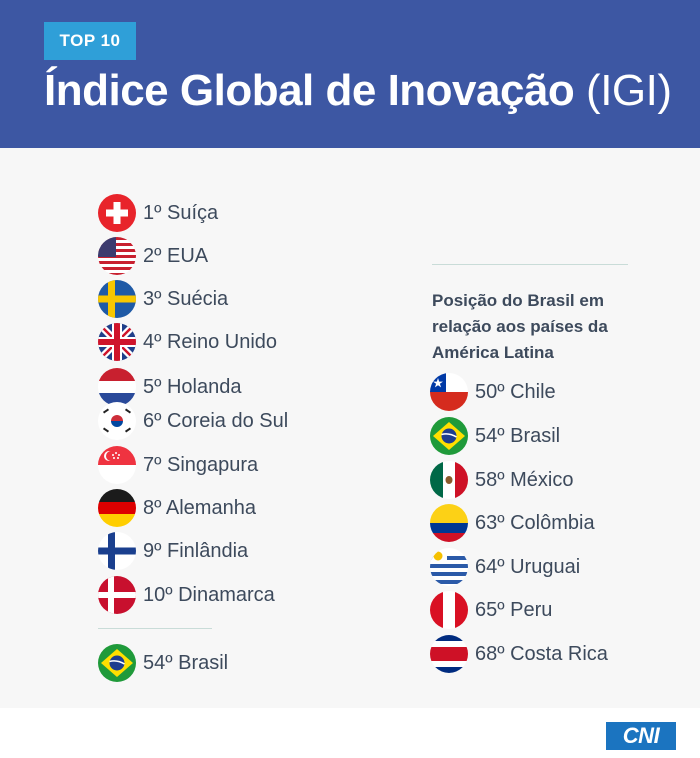 The image size is (700, 758). Describe the element at coordinates (515, 391) in the screenshot. I see `rank-label: 50º Chile` at that location.